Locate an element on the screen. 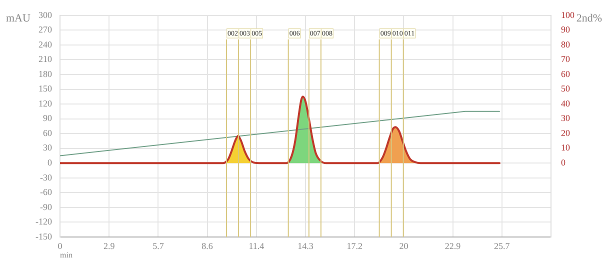 The height and width of the screenshot is (260, 603). x-axis-title: min is located at coordinates (66, 255).